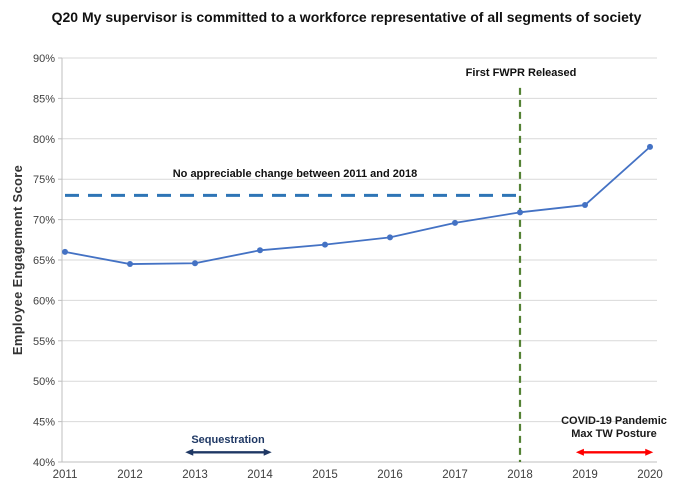 The height and width of the screenshot is (488, 673). What do you see at coordinates (195, 475) in the screenshot?
I see `x-tick-label: 2013` at bounding box center [195, 475].